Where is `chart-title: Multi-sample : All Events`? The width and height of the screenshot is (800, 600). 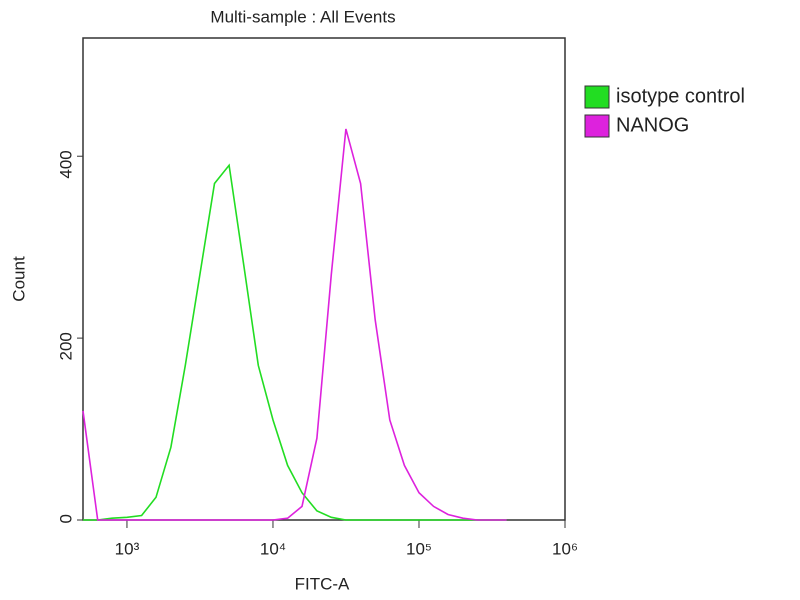
chart-title: Multi-sample : All Events is located at coordinates (302, 16).